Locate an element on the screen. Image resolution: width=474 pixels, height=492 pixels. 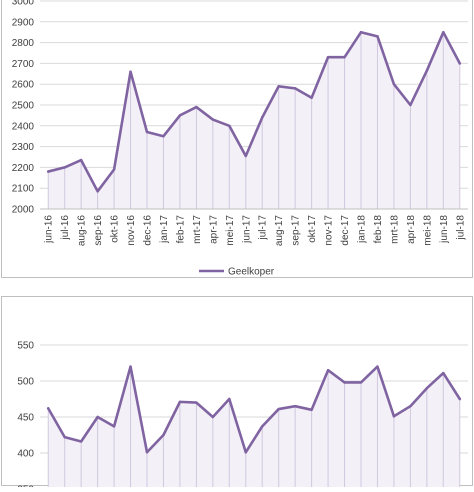
y-tick-label: 2900 is located at coordinates (23, 22).